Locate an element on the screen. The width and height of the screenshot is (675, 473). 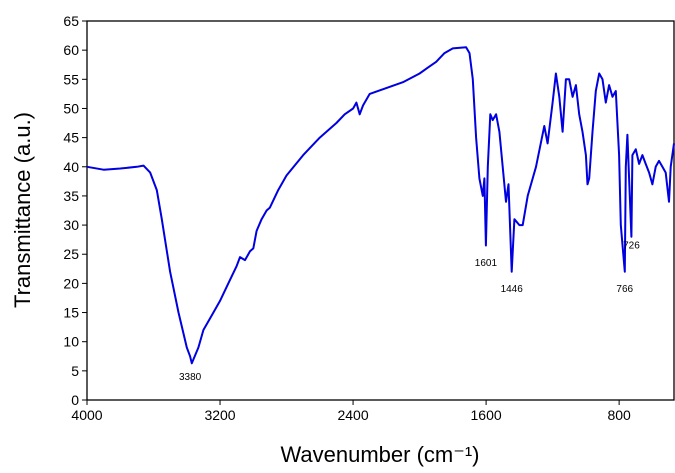
y-tick-label: 50 is located at coordinates (71, 108).